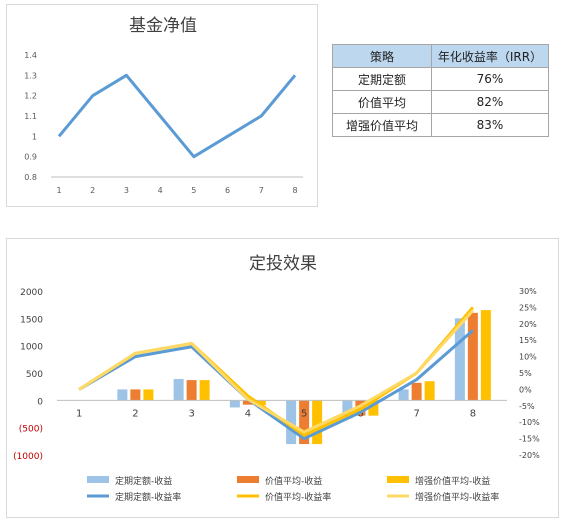  I want to click on right-y-tick-label: -10%, so click(529, 422).